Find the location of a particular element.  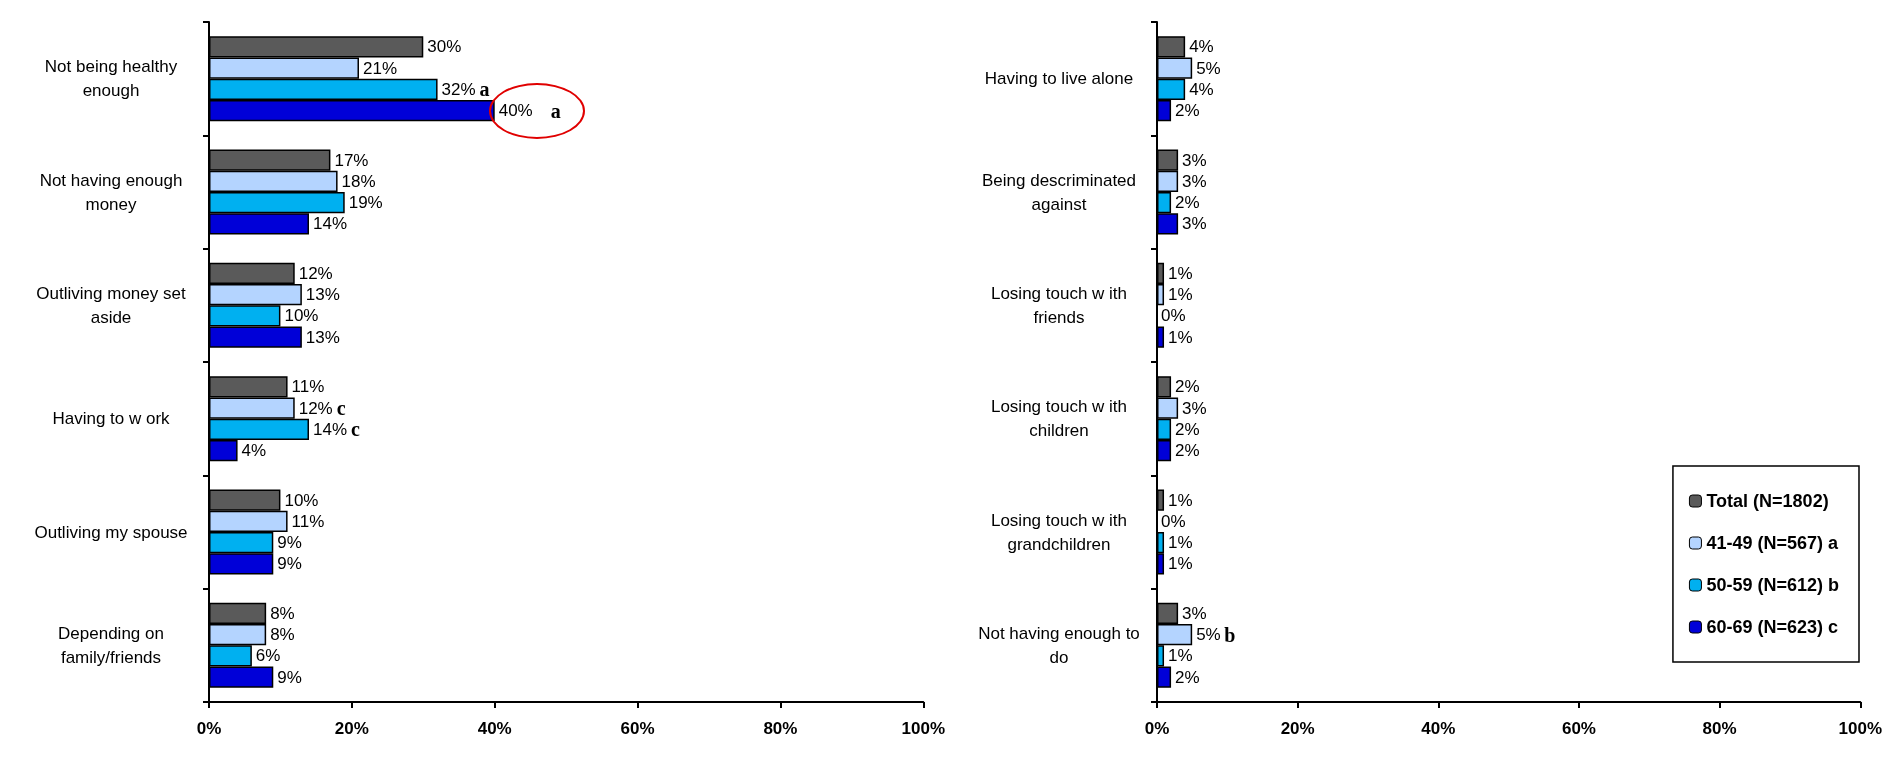

data-label: 30% is located at coordinates (444, 47).